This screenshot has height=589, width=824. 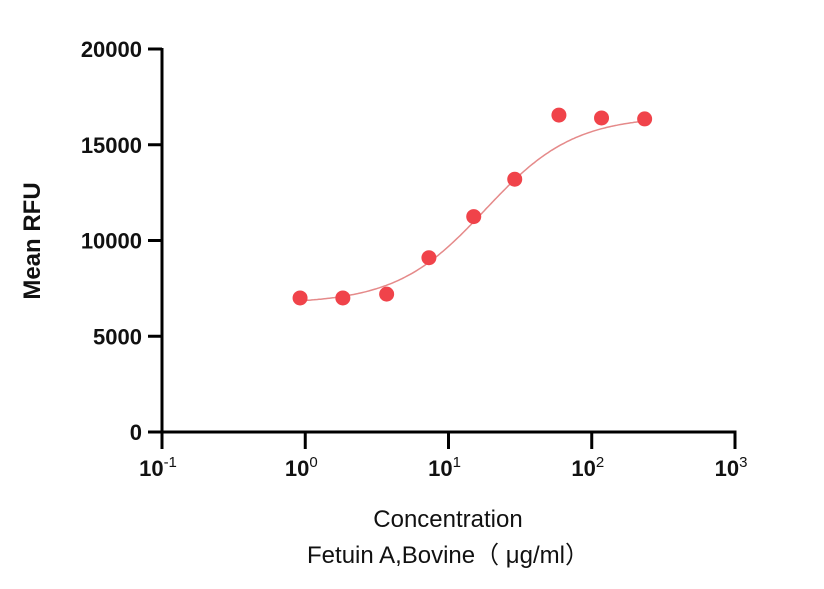 What do you see at coordinates (444, 467) in the screenshot?
I see `x-tick-label: 10¹` at bounding box center [444, 467].